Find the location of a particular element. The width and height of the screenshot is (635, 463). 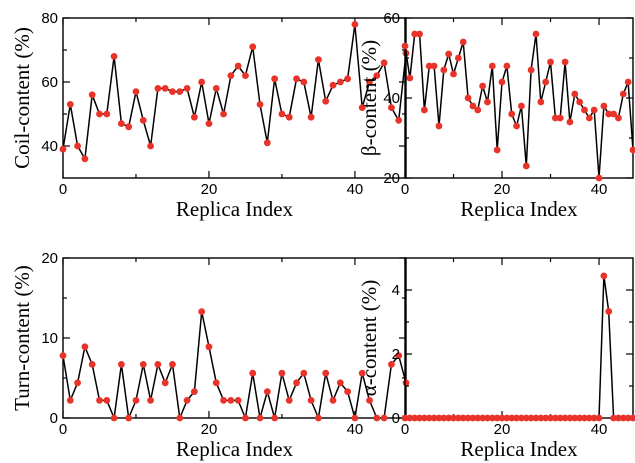

beta-y-axis-label: β-content (%) is located at coordinates (369, 98).